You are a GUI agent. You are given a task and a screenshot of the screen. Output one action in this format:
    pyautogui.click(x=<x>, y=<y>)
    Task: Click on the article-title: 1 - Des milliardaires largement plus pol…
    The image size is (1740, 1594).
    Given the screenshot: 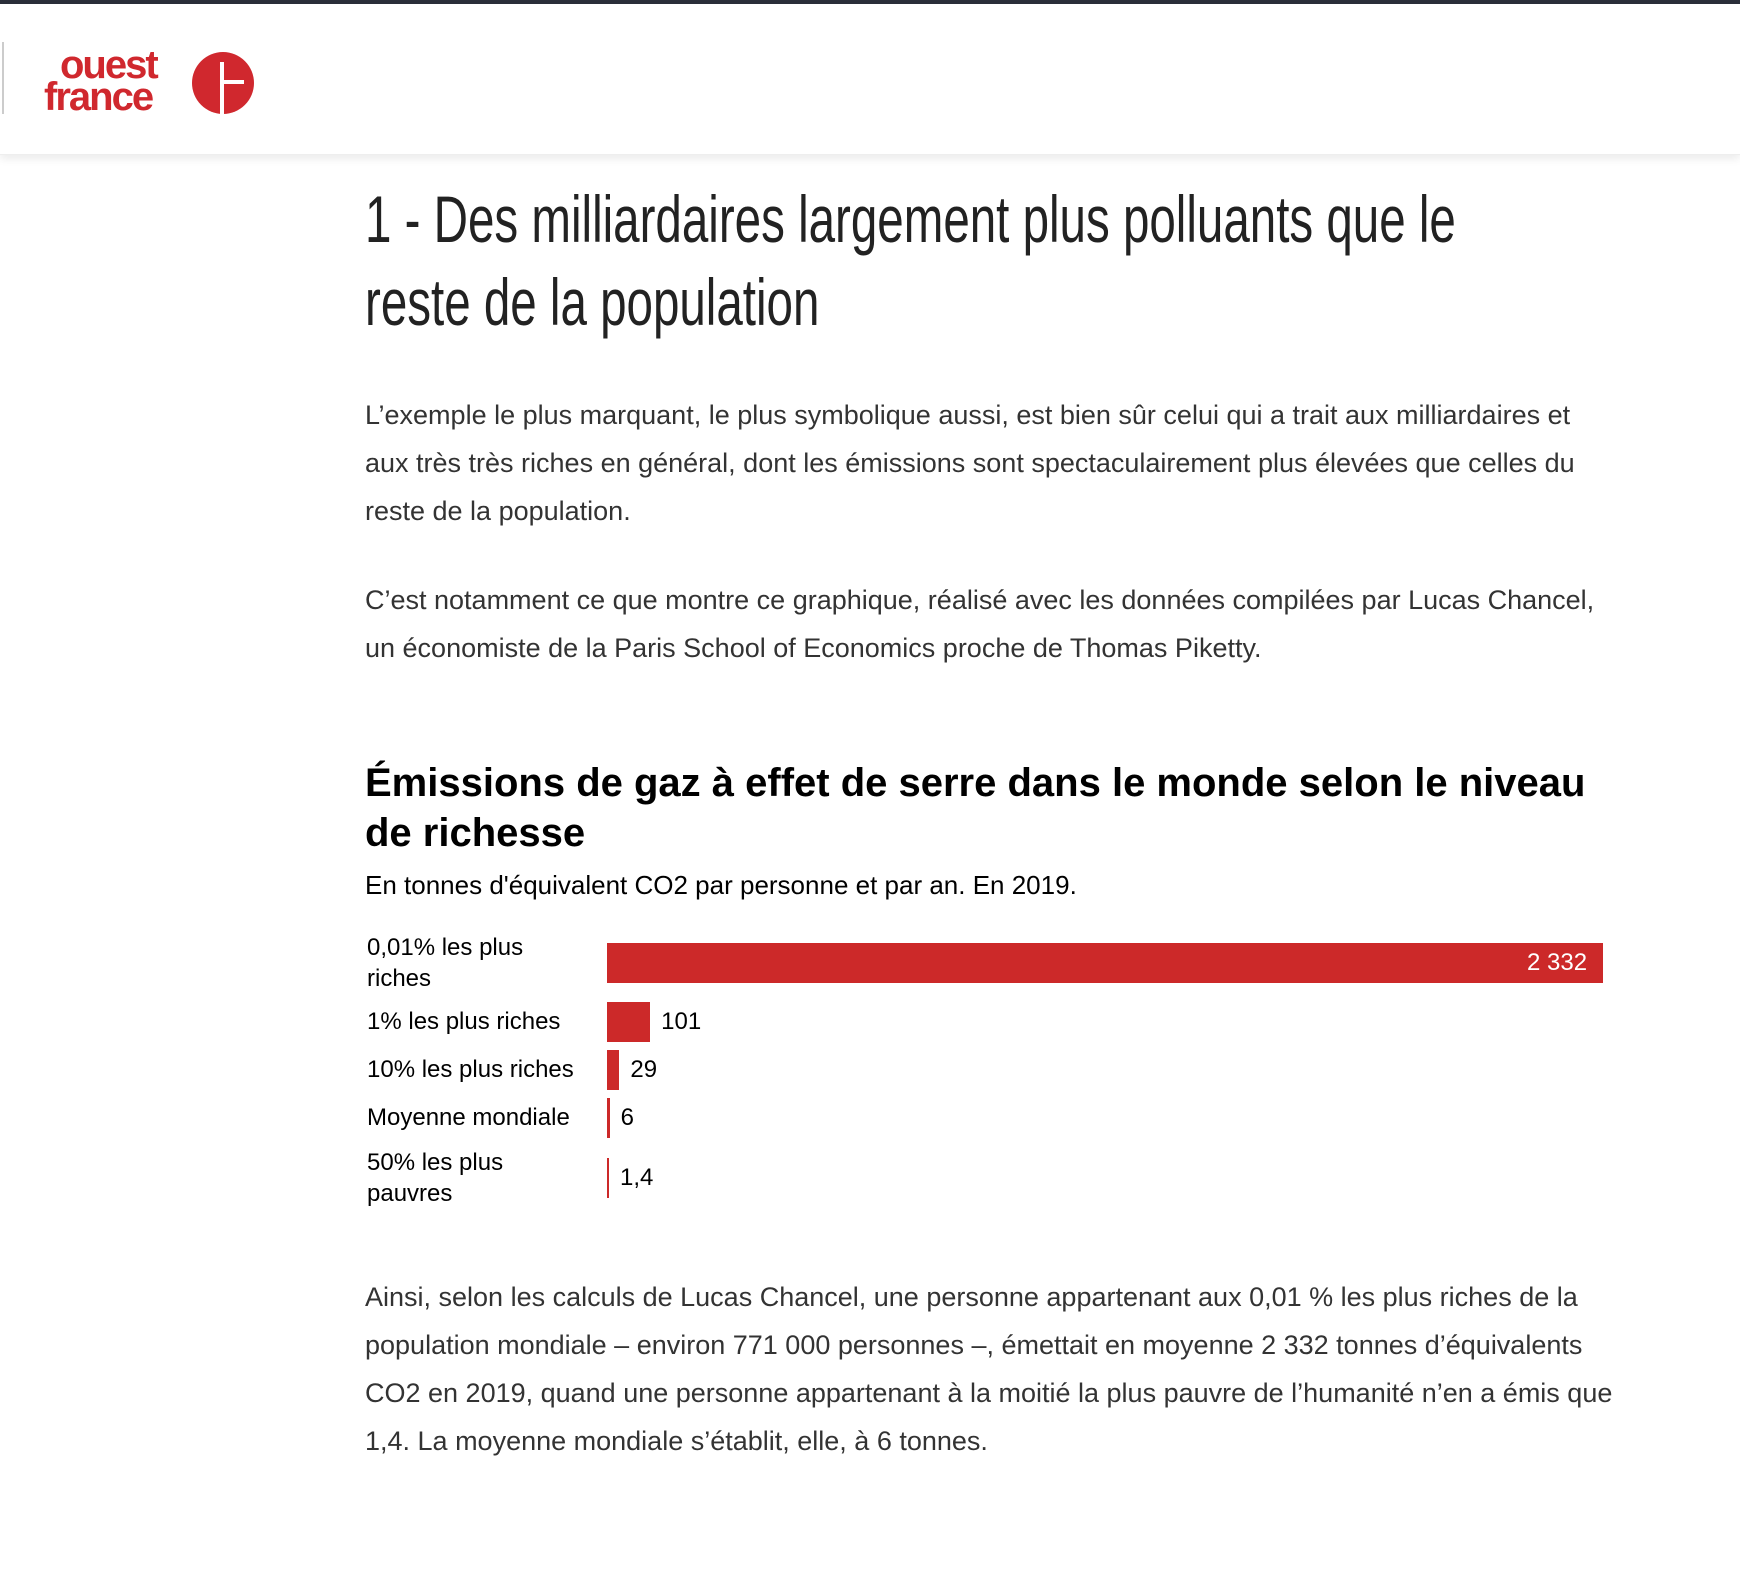 What is the action you would take?
    pyautogui.click(x=910, y=260)
    